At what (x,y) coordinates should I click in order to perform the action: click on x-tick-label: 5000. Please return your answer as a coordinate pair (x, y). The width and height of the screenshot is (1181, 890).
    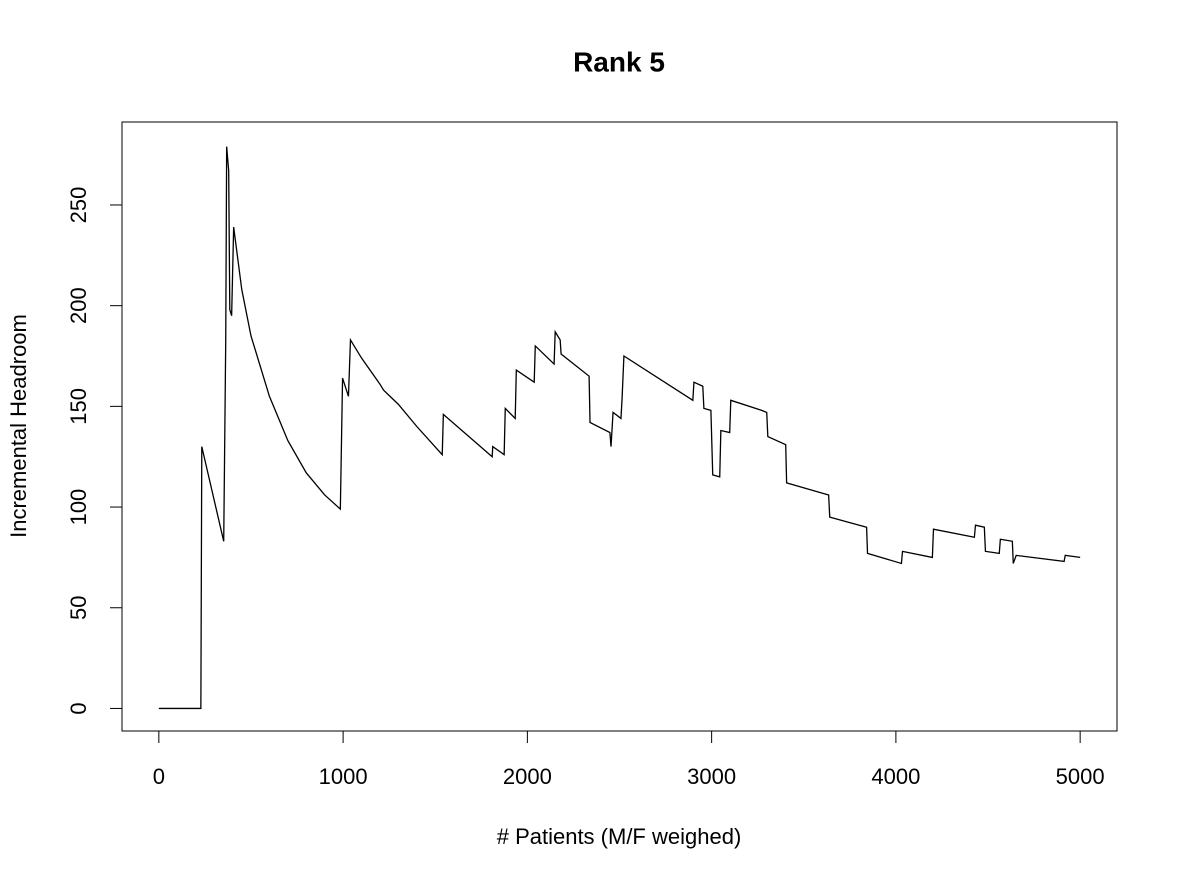
    Looking at the image, I should click on (1080, 776).